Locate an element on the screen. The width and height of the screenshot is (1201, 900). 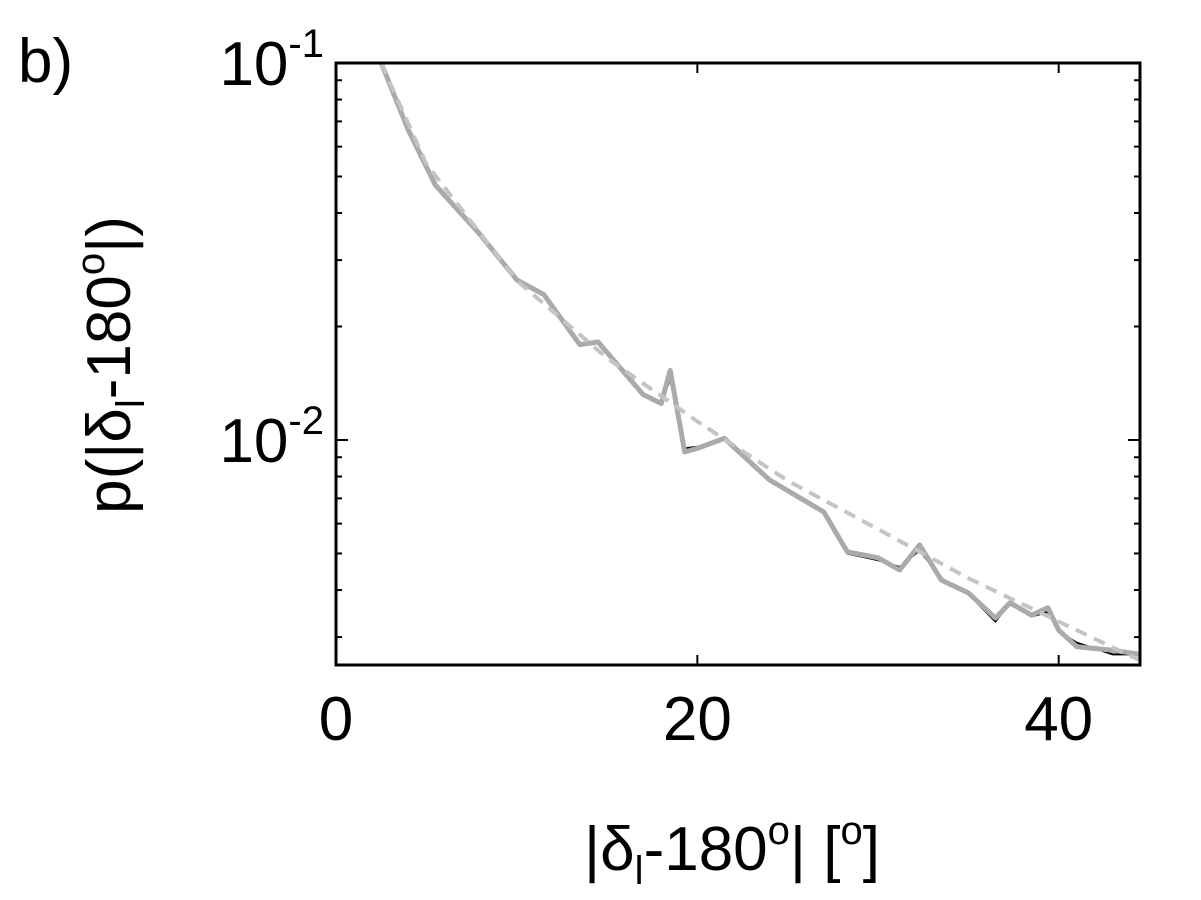
x-label-part: | [ is located at coordinates (815, 849).